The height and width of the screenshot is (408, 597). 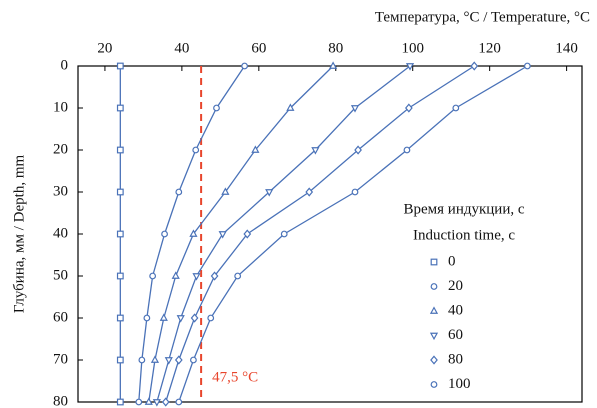 What do you see at coordinates (60, 317) in the screenshot?
I see `y-tick-label: 60` at bounding box center [60, 317].